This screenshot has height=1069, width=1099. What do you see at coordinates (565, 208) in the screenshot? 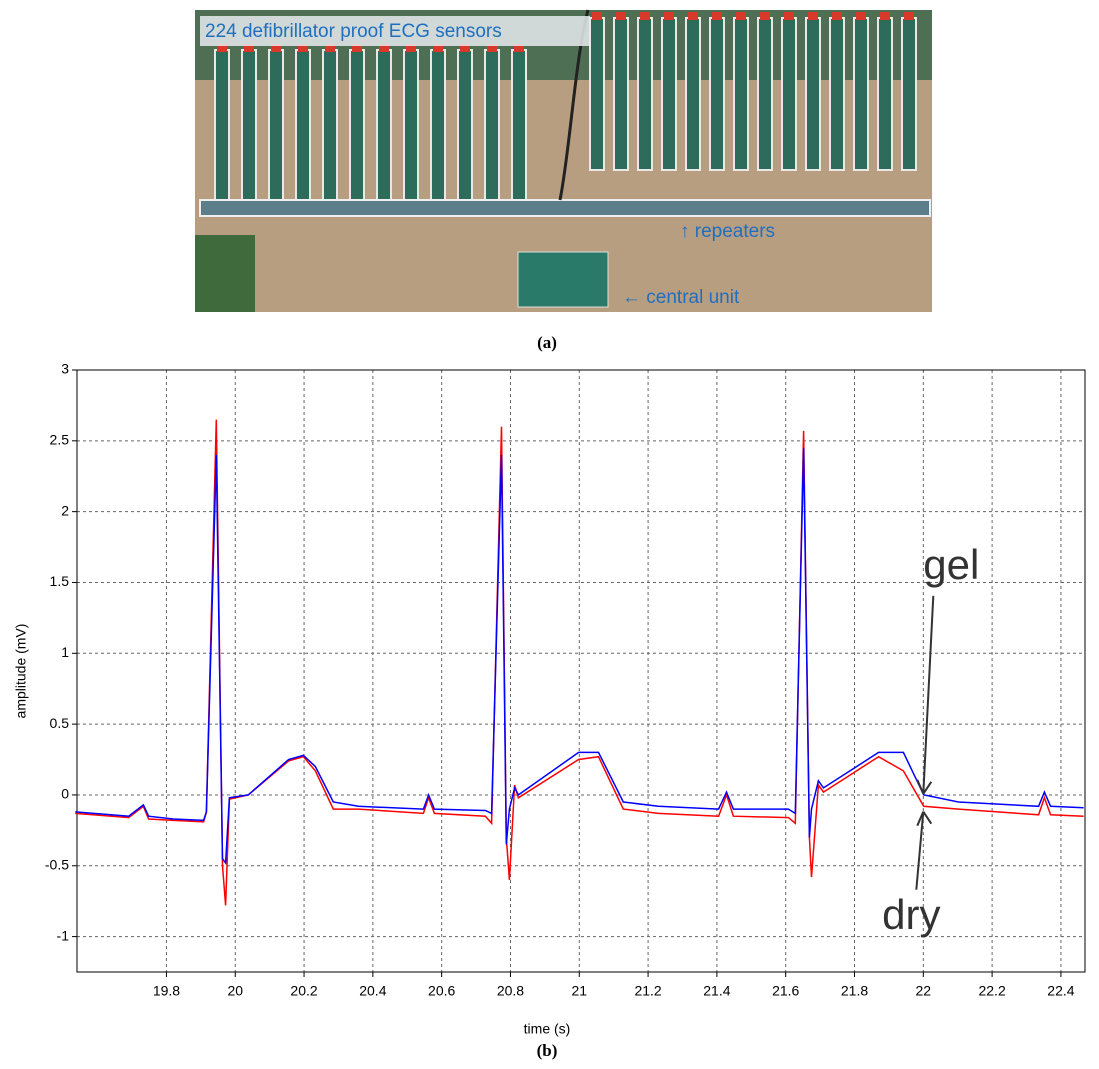
I see `repeater-bus` at bounding box center [565, 208].